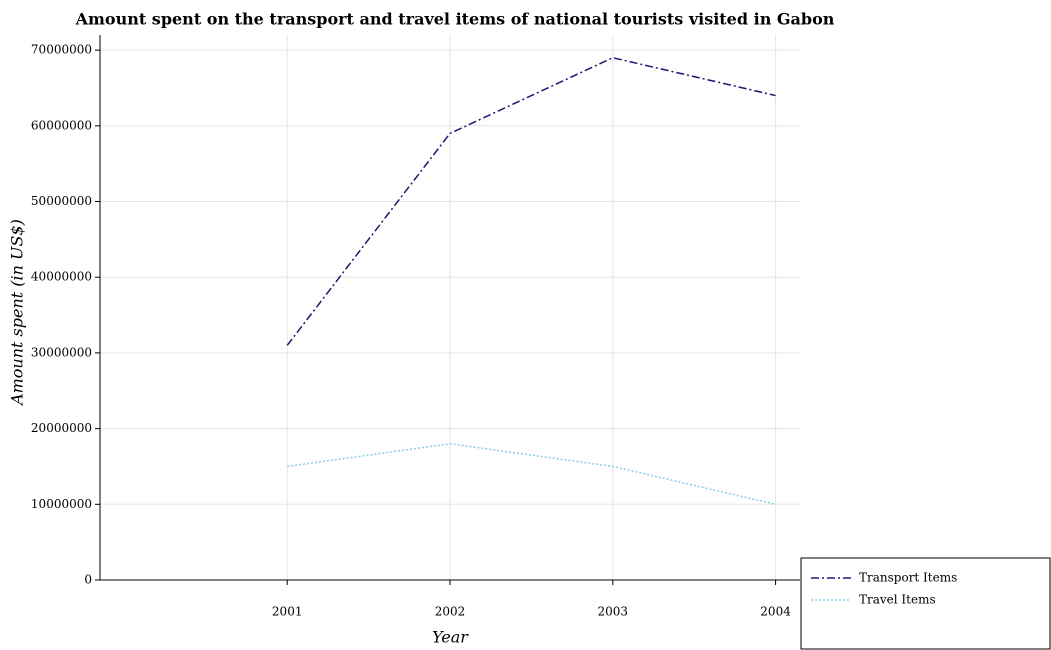  Describe the element at coordinates (61, 201) in the screenshot. I see `y-tick-label: 50000000` at that location.